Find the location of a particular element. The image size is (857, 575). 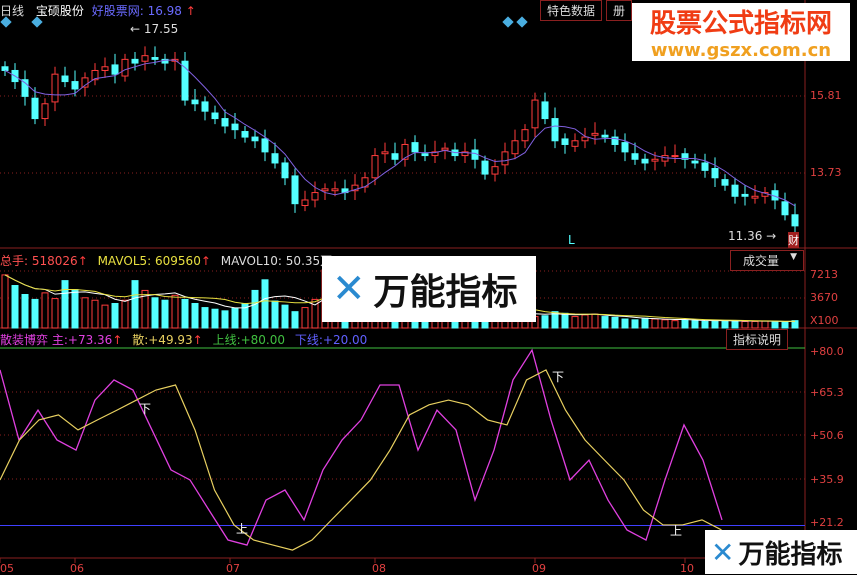

date-label: 10 is located at coordinates (687, 568).